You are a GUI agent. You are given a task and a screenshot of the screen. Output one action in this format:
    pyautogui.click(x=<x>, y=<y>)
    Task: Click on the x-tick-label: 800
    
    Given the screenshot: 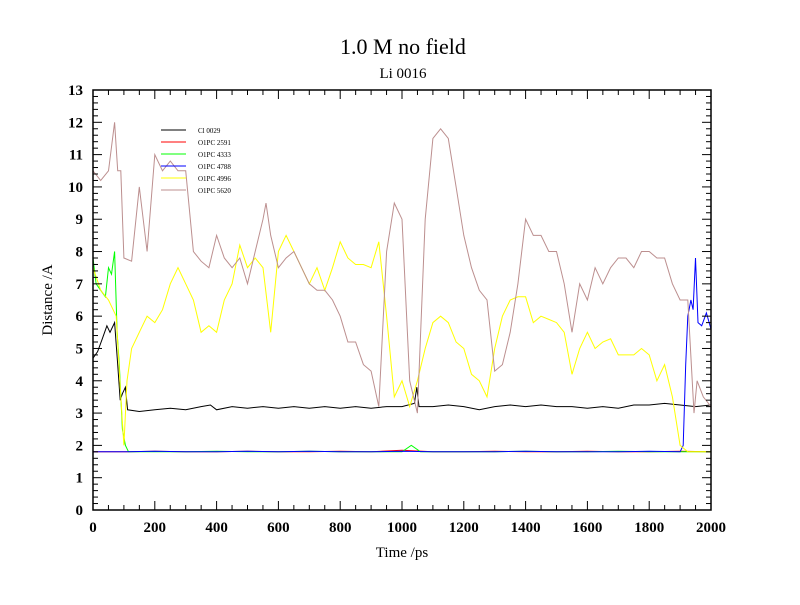 What is the action you would take?
    pyautogui.click(x=340, y=528)
    